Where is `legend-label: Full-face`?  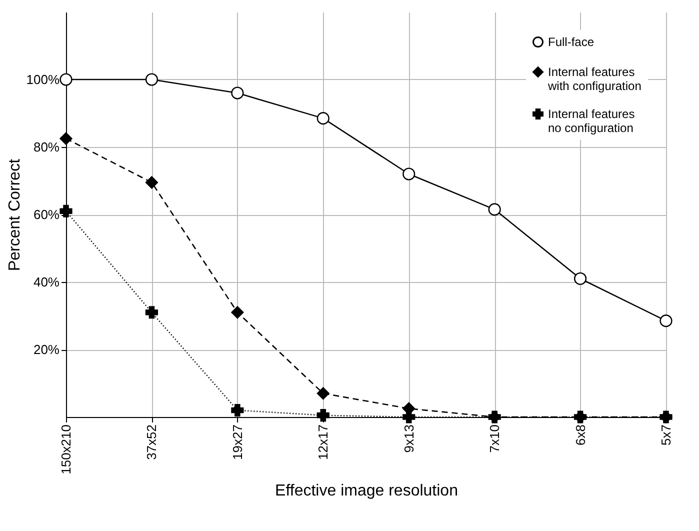
legend-label: Full-face is located at coordinates (571, 42).